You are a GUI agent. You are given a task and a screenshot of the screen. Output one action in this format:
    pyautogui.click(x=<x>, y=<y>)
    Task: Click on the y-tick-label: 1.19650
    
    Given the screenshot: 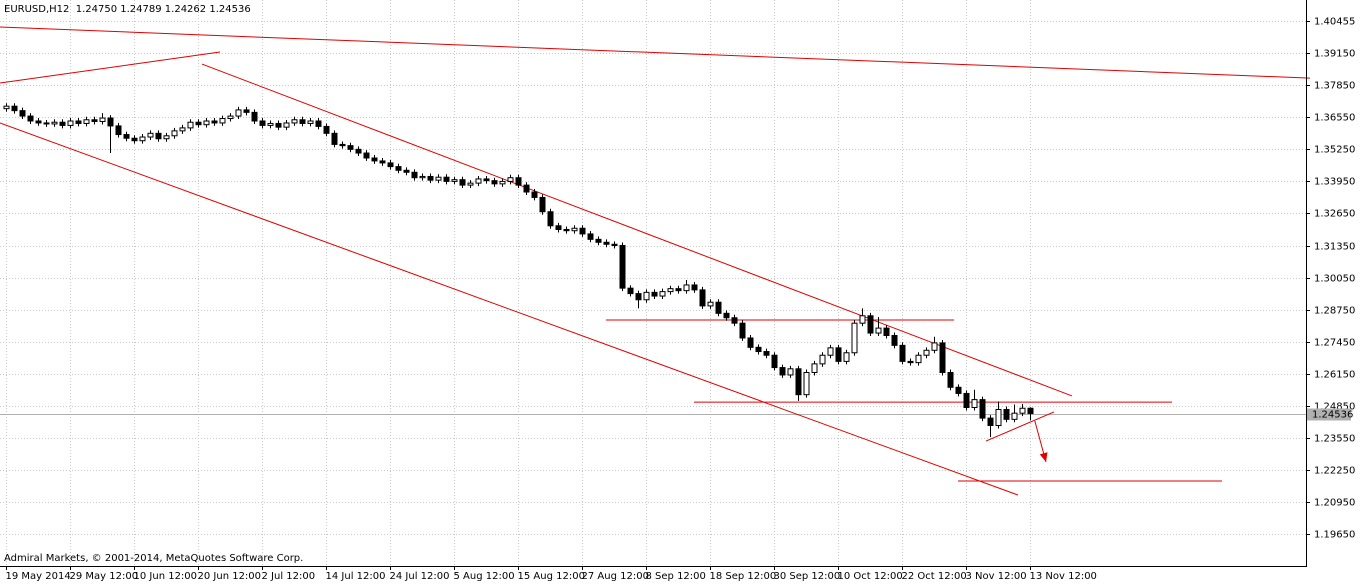 What is the action you would take?
    pyautogui.click(x=1334, y=535)
    